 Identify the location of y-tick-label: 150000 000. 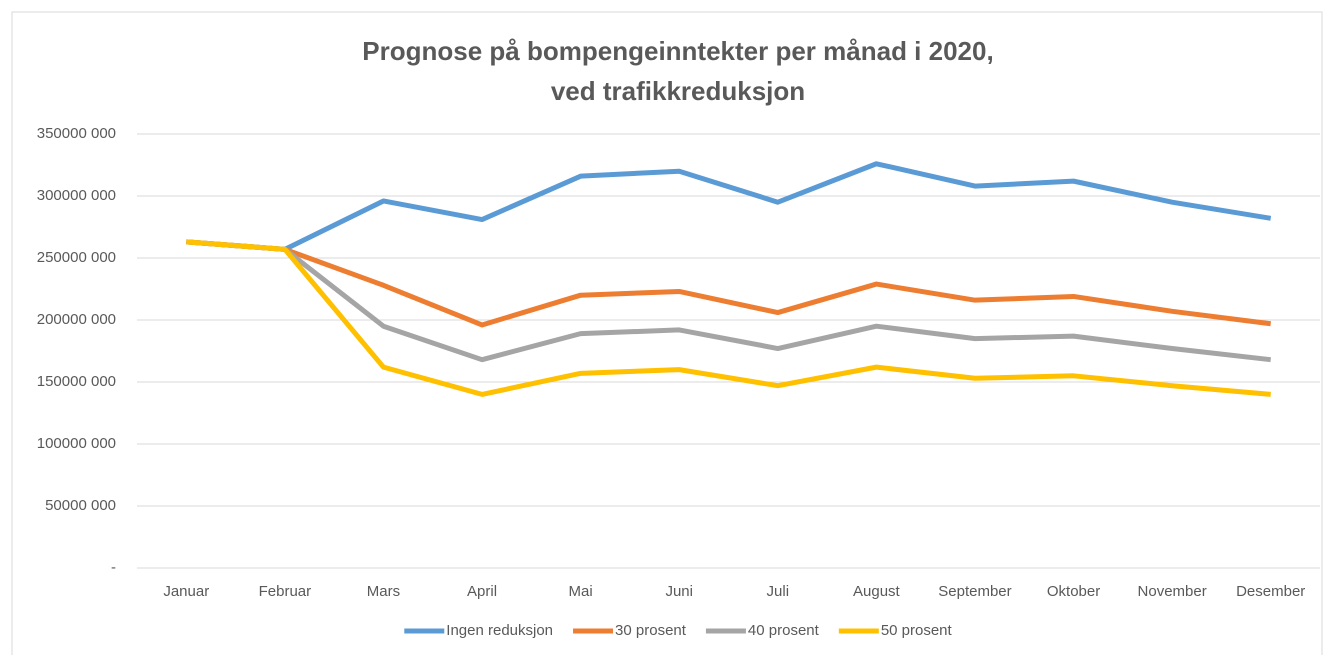
(76, 381).